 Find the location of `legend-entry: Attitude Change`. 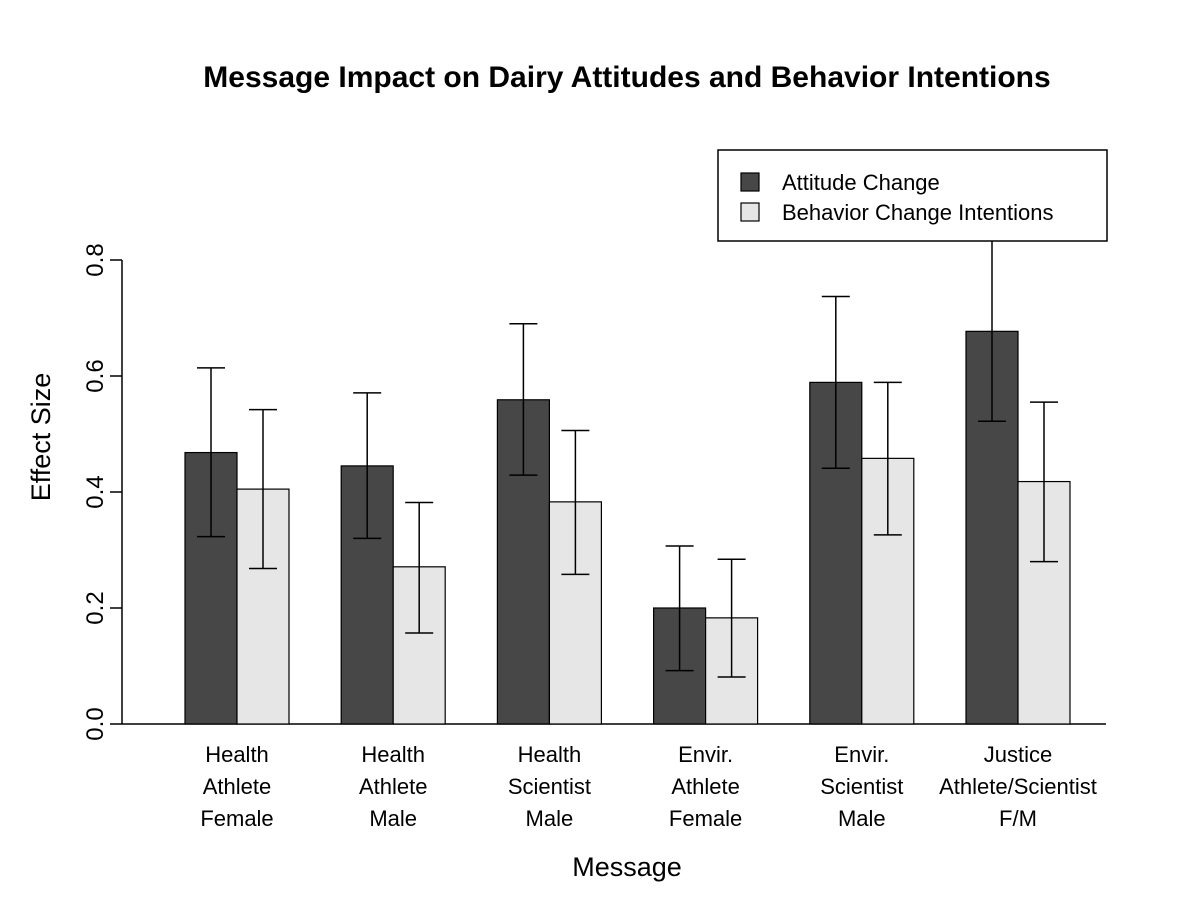

legend-entry: Attitude Change is located at coordinates (861, 182).